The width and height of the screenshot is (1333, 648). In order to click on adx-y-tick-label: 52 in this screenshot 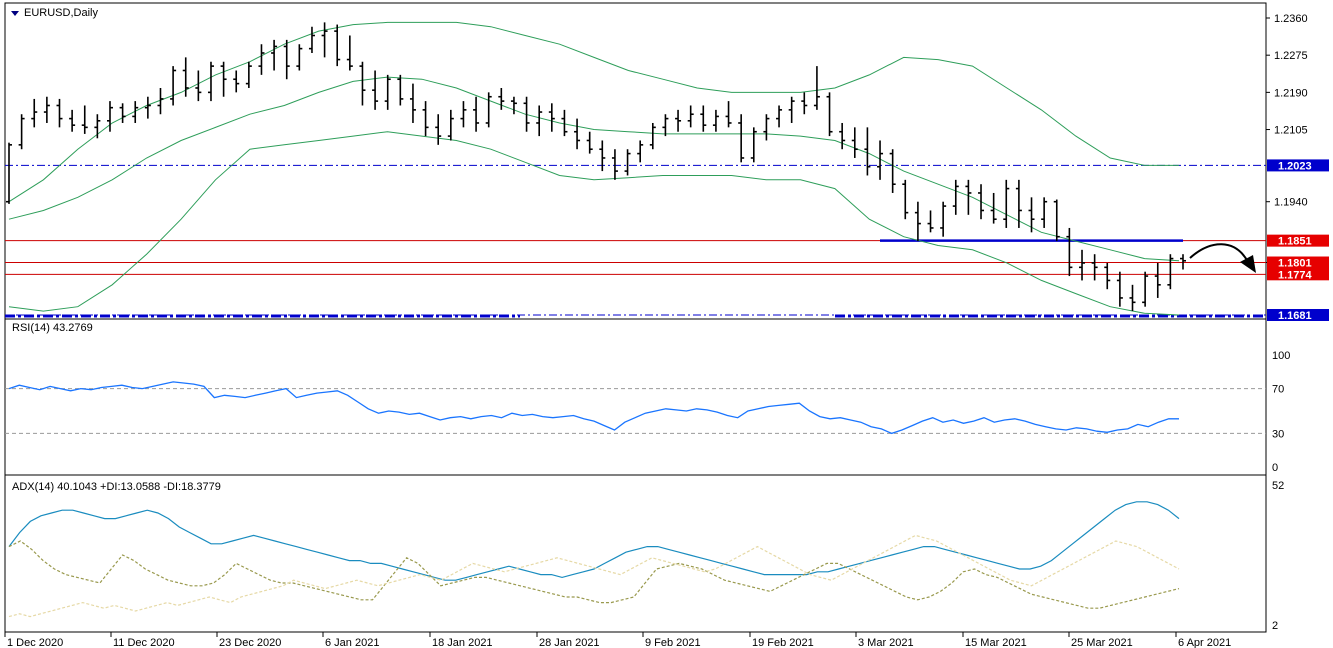, I will do `click(1278, 486)`.